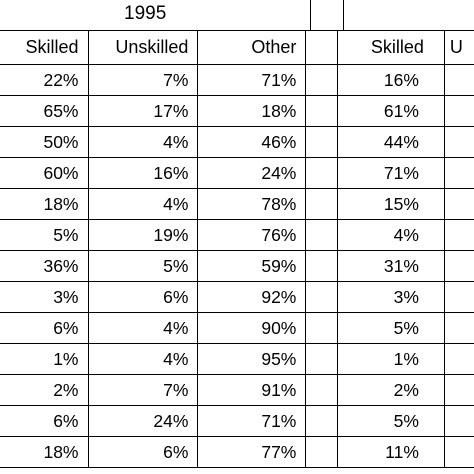 The image size is (474, 474). Describe the element at coordinates (44, 297) in the screenshot. I see `cell-skilled: 3%` at that location.